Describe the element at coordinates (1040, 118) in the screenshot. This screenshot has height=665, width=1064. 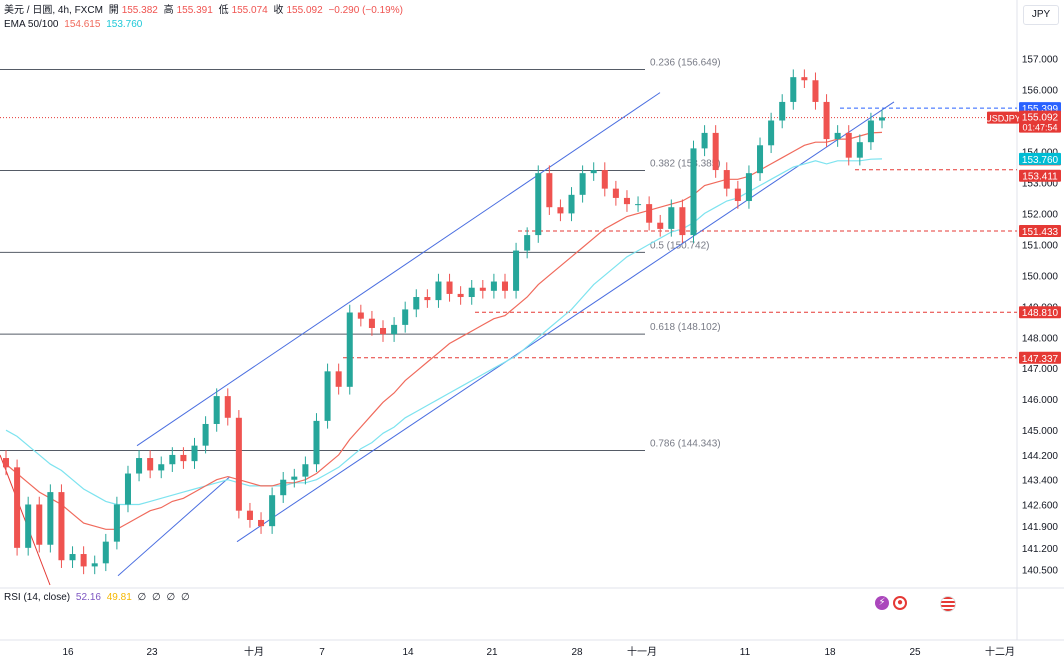
I see `last-price-label: 155.092` at that location.